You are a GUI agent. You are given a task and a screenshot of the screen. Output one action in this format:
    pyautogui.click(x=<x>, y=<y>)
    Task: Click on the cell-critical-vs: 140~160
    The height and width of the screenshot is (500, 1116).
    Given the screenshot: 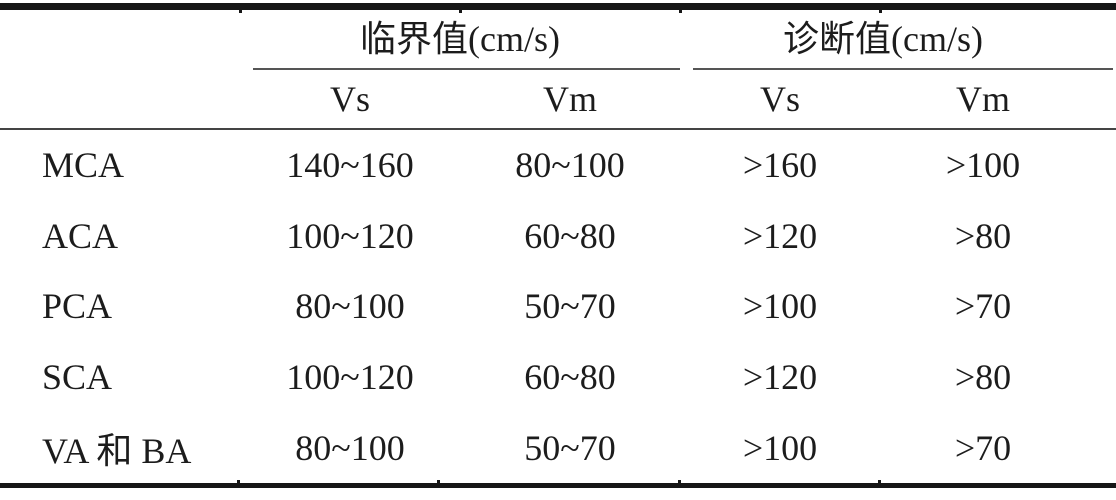 What is the action you would take?
    pyautogui.click(x=350, y=165)
    